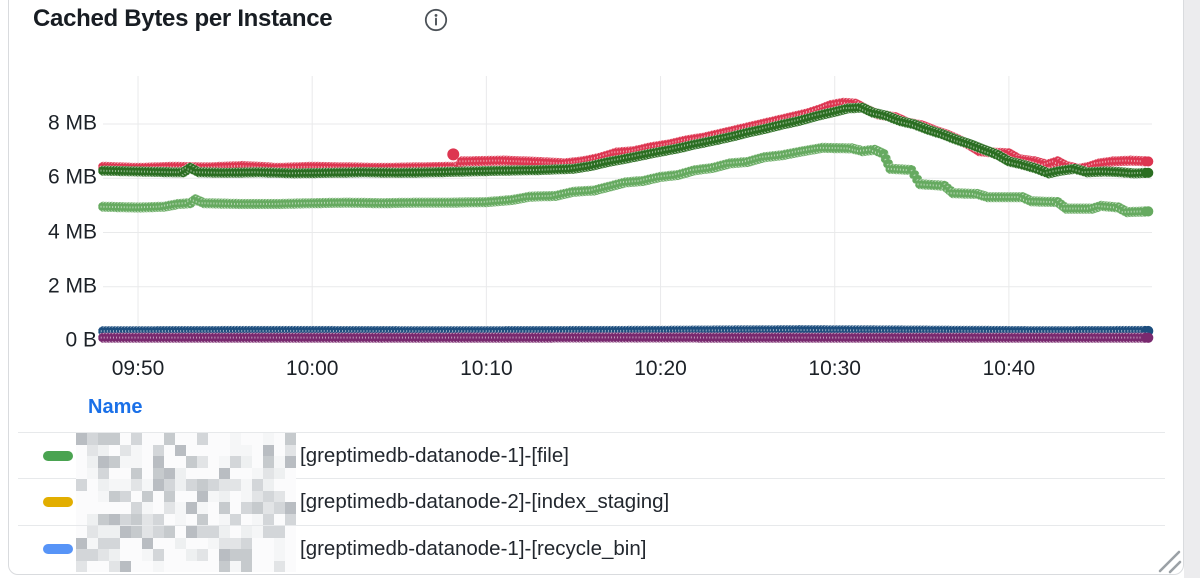  Describe the element at coordinates (72, 123) in the screenshot. I see `y-tick-label: 8 MB` at that location.